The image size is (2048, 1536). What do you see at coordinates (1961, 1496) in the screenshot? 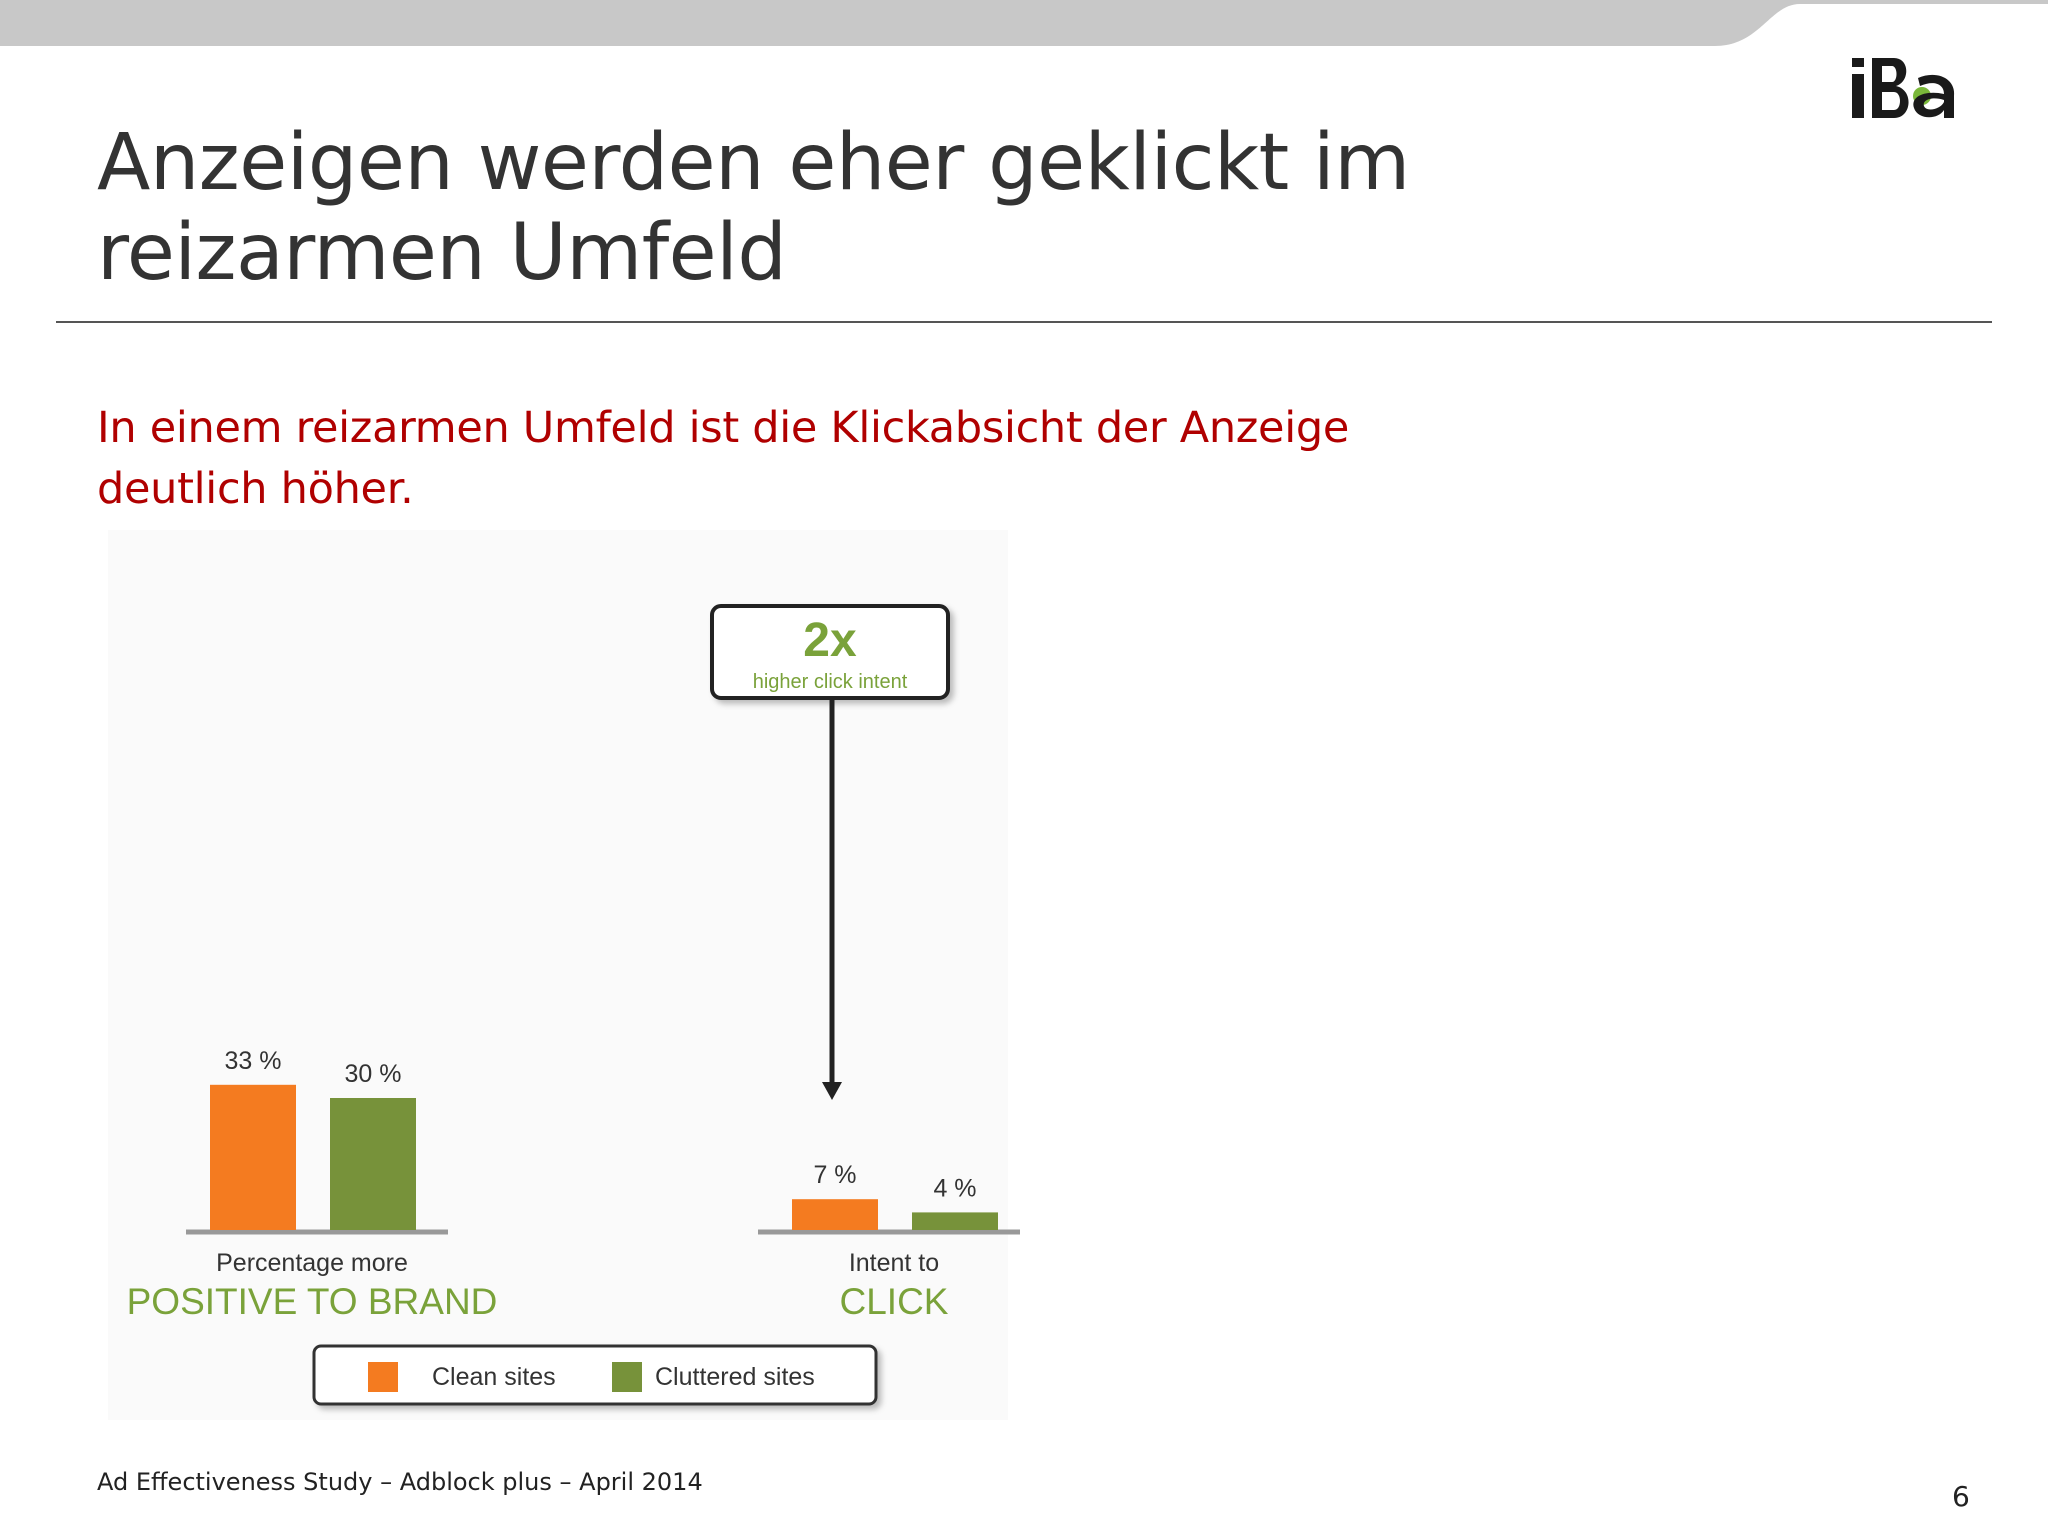
I see `page-number: 6` at bounding box center [1961, 1496].